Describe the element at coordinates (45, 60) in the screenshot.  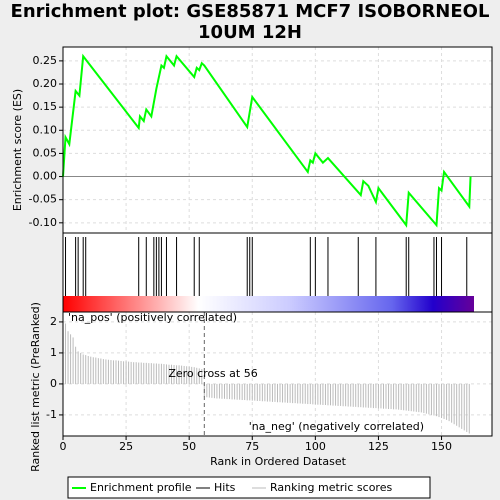
I see `y-tick-label: 0.25` at that location.